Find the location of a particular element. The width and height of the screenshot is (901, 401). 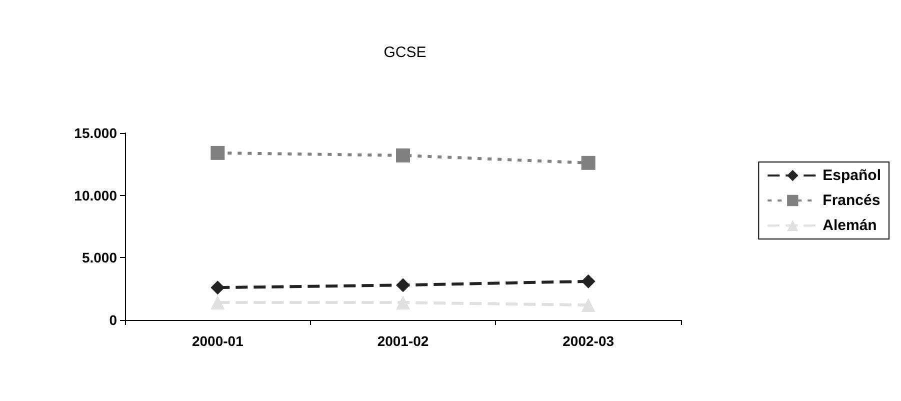

legend-label: Español is located at coordinates (852, 175).